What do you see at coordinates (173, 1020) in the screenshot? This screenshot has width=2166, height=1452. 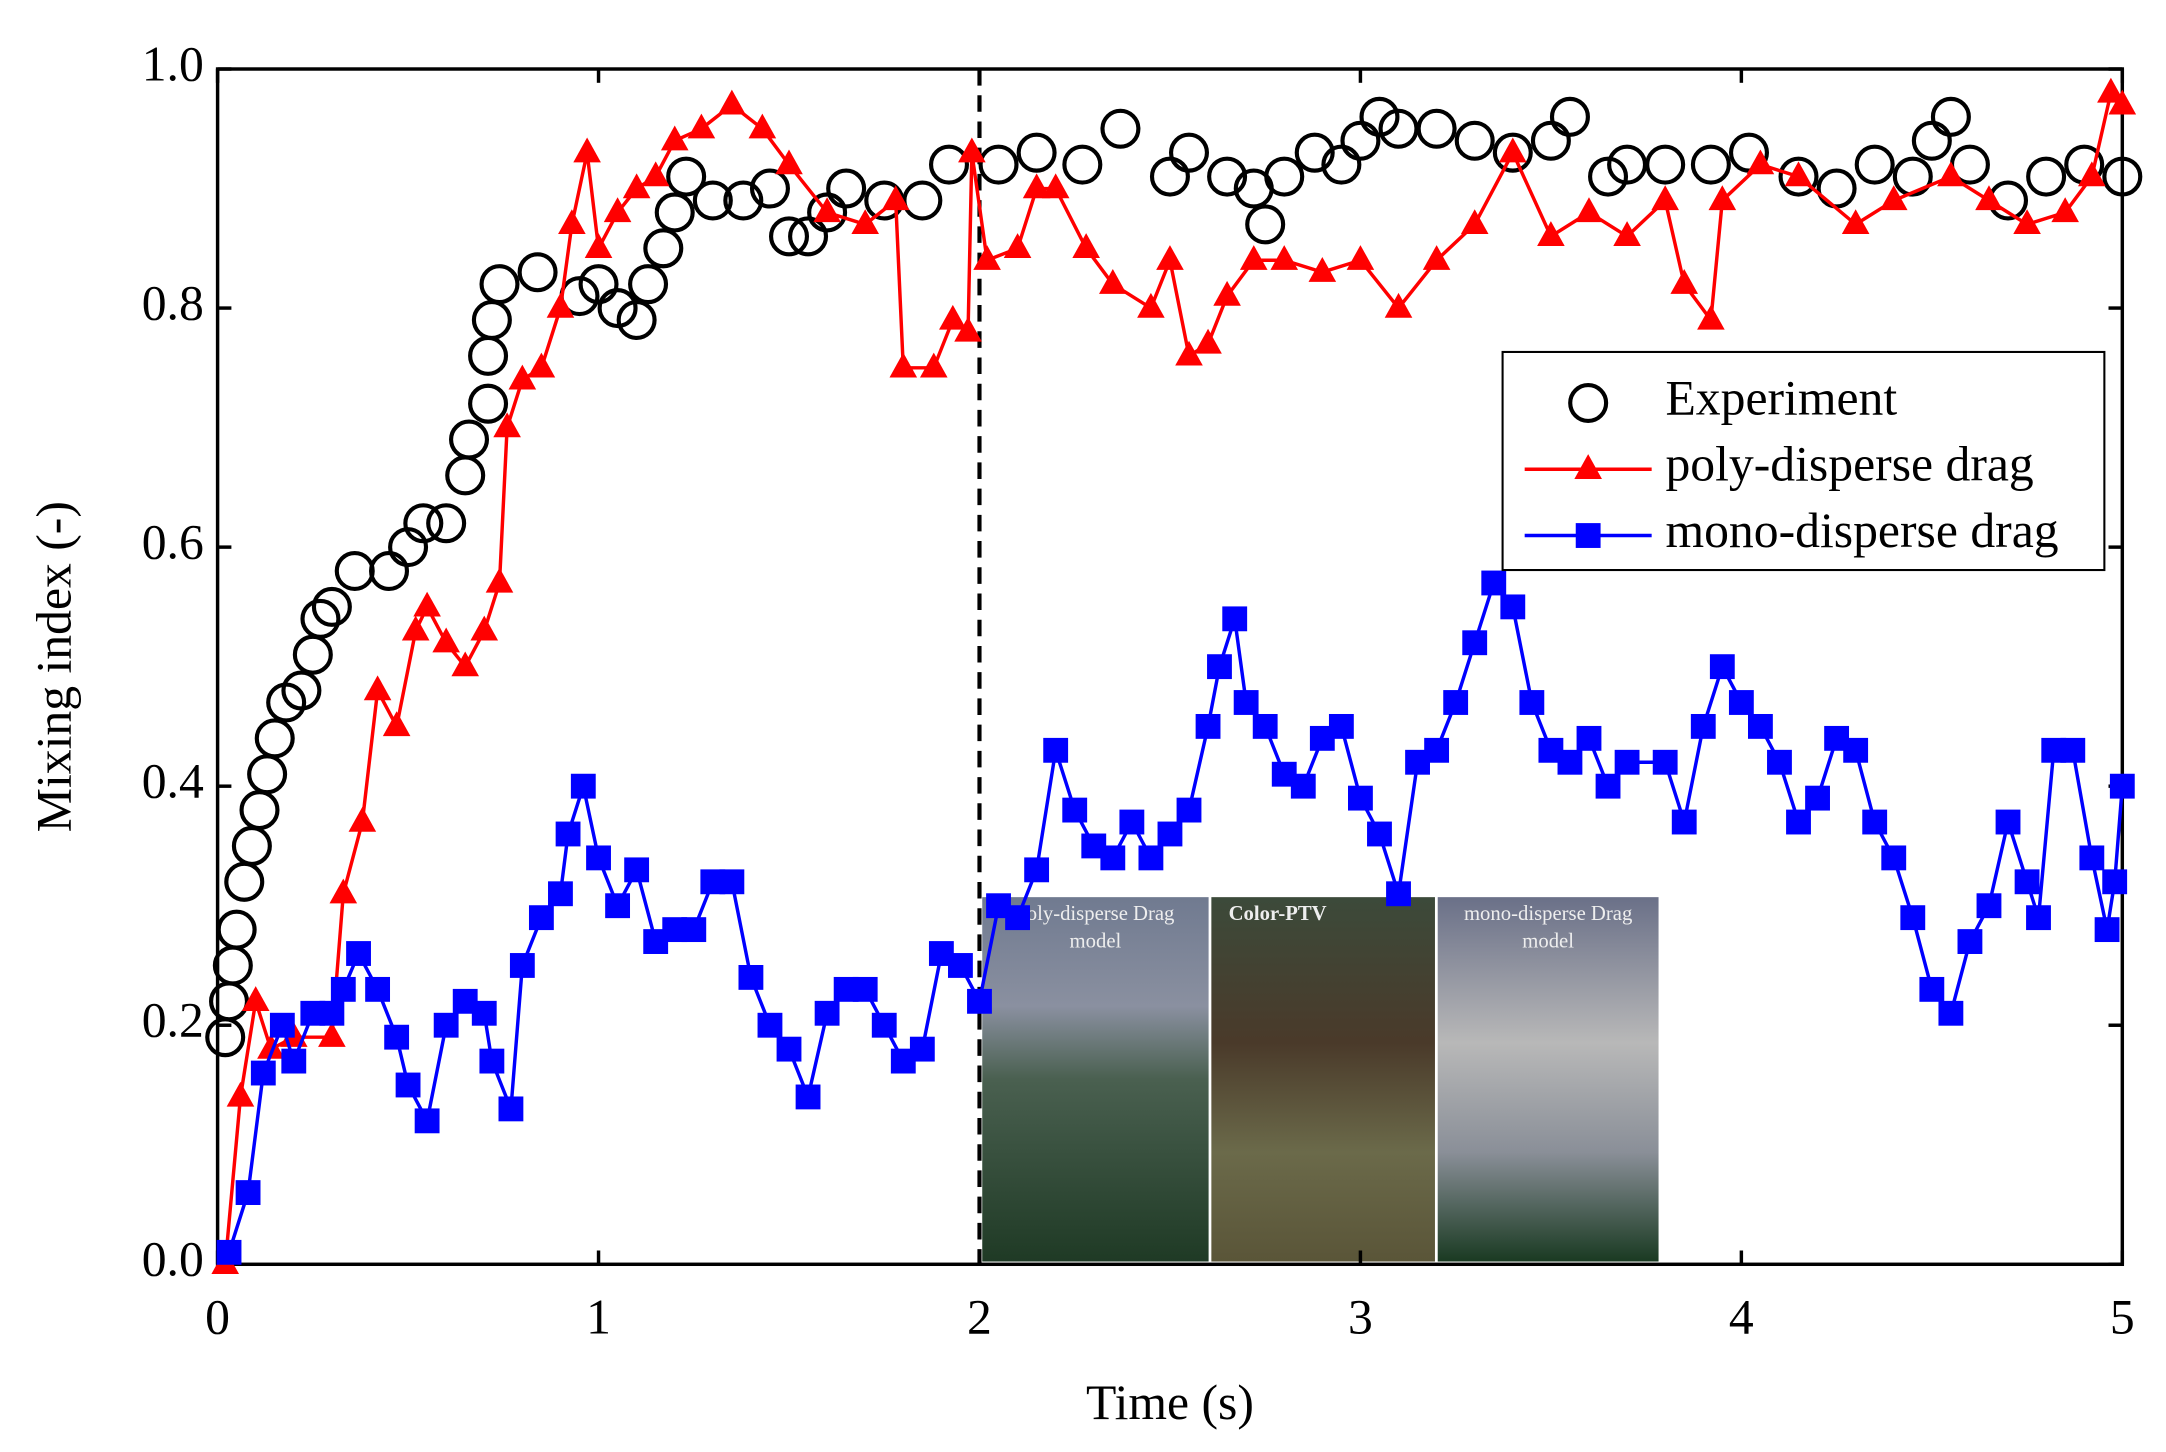 I see `y-tick-label: 0.2` at bounding box center [173, 1020].